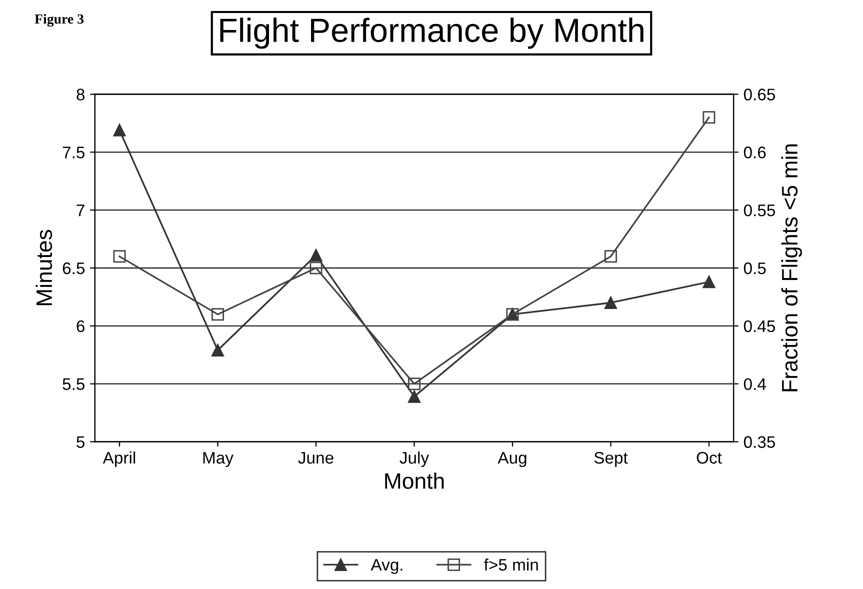 This screenshot has height=589, width=863. I want to click on y-tick-label: 5.5, so click(73, 384).